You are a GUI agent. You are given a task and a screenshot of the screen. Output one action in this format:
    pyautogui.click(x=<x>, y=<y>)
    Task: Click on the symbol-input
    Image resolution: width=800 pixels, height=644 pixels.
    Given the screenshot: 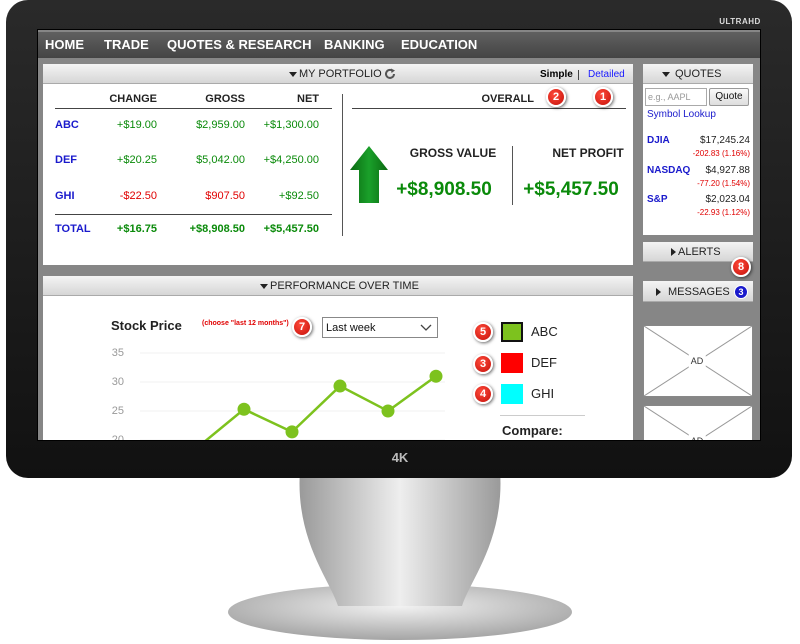 What is the action you would take?
    pyautogui.click(x=676, y=97)
    